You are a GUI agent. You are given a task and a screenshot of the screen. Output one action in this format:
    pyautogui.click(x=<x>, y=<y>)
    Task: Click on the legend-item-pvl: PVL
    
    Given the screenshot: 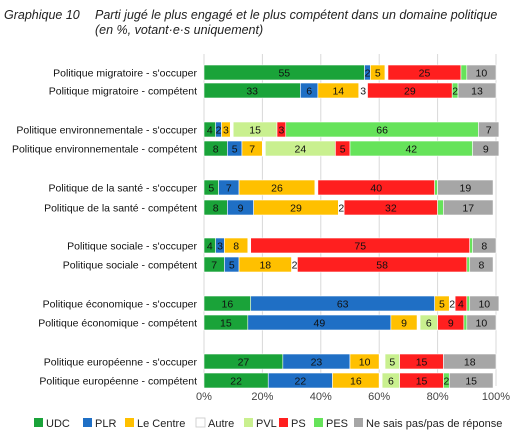 What is the action you would take?
    pyautogui.click(x=260, y=424)
    